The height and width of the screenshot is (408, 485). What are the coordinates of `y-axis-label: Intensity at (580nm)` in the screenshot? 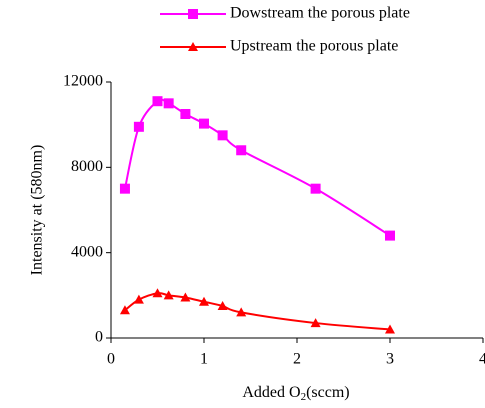 It's located at (37, 210).